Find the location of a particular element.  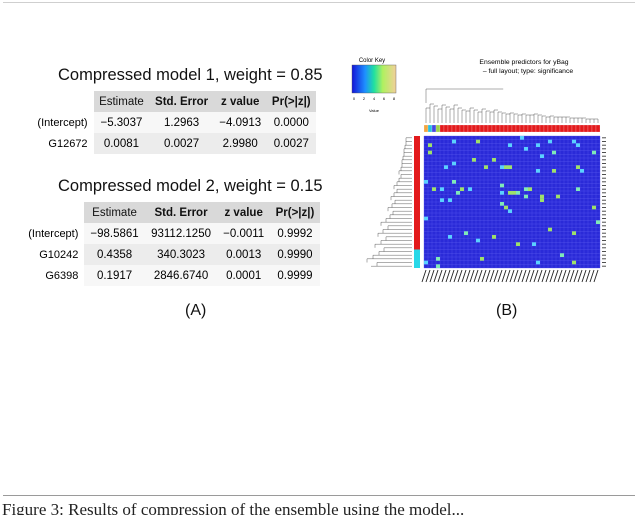

cell: 2846.6740 is located at coordinates (181, 275).